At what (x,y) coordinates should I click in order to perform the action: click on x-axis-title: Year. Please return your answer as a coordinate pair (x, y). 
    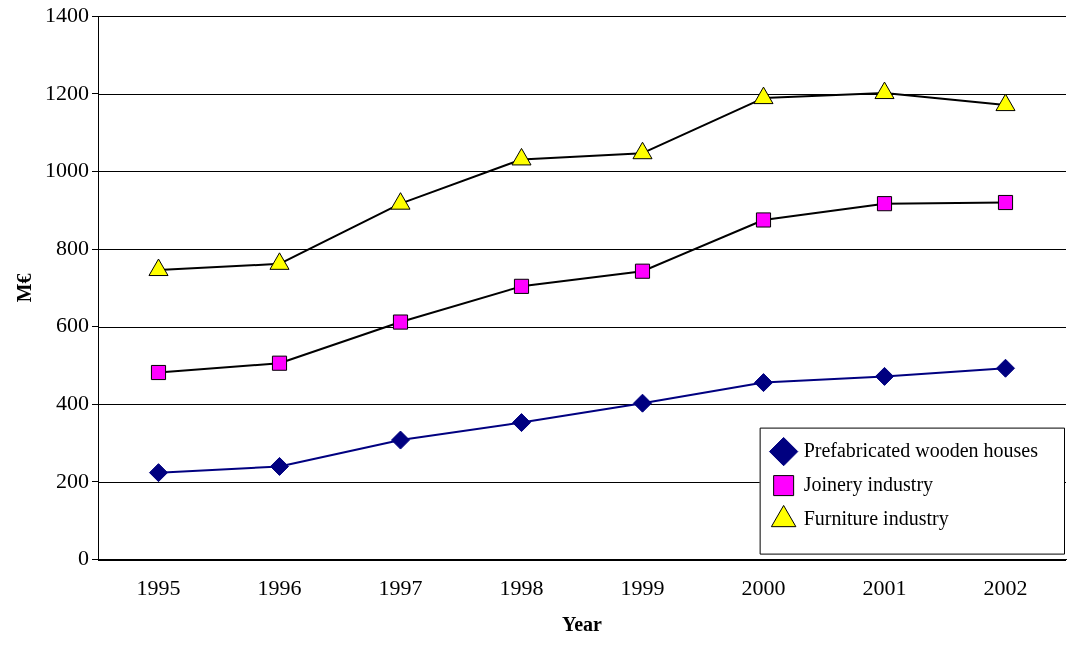
    Looking at the image, I should click on (582, 624).